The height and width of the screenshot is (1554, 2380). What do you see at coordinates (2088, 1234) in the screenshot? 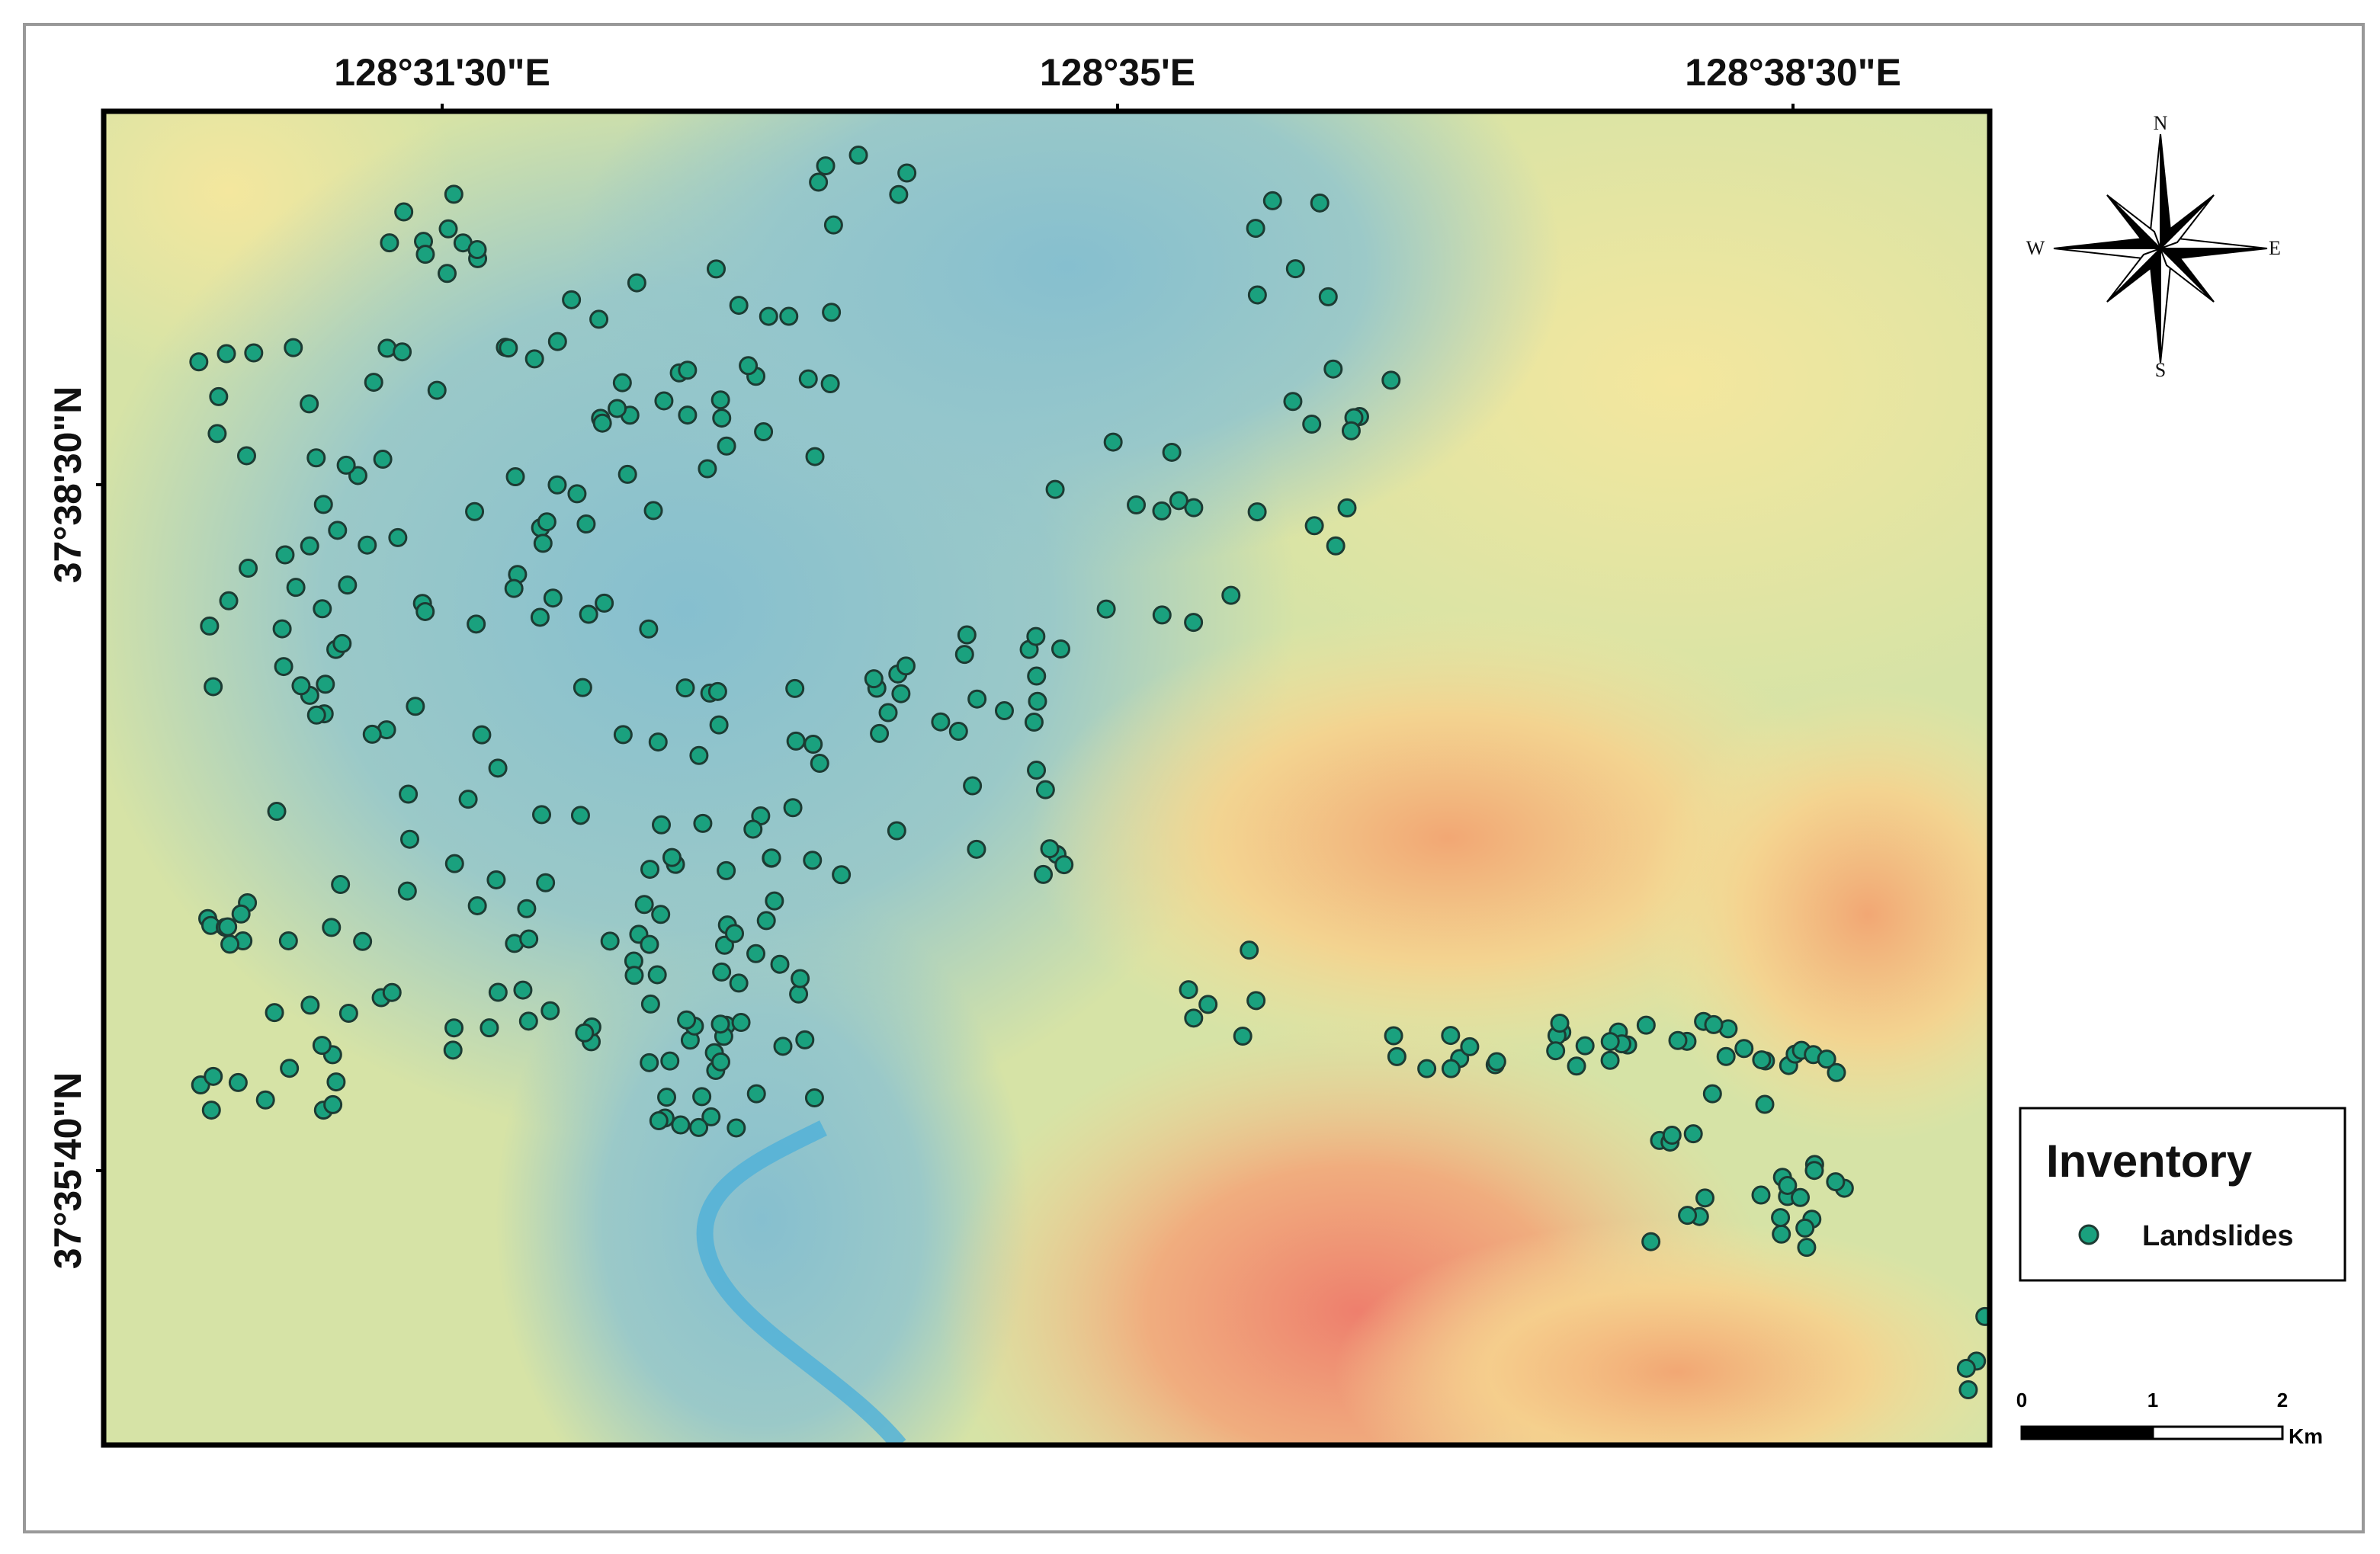
I see `legend-symbol` at bounding box center [2088, 1234].